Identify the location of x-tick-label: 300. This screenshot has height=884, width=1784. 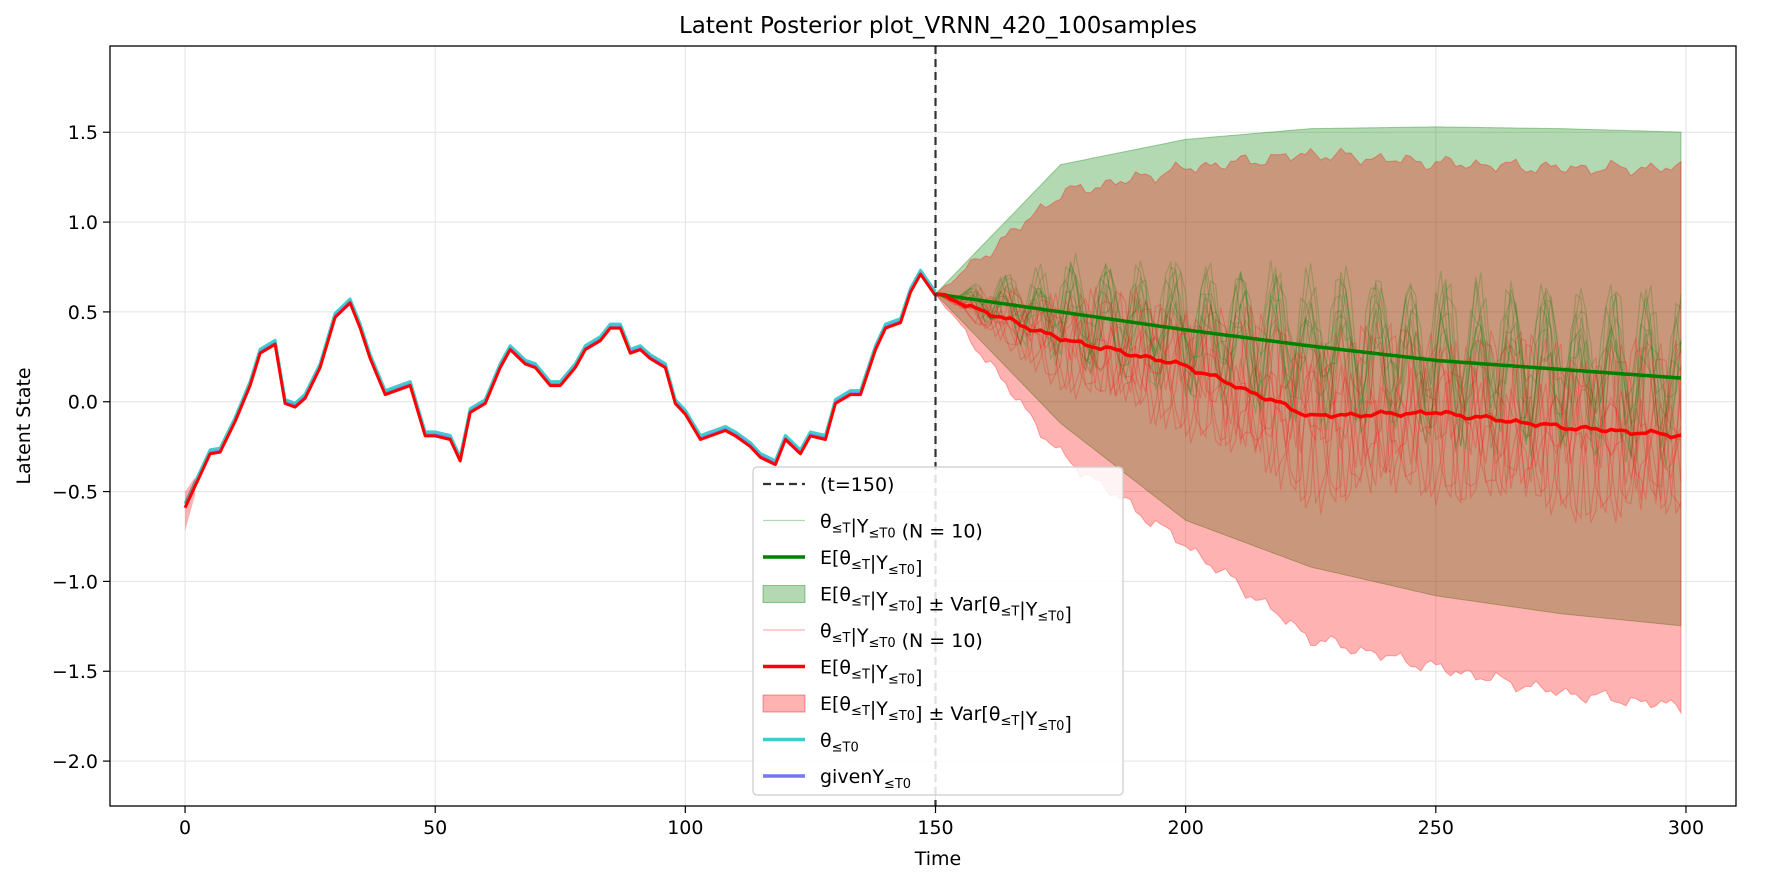
(1686, 828).